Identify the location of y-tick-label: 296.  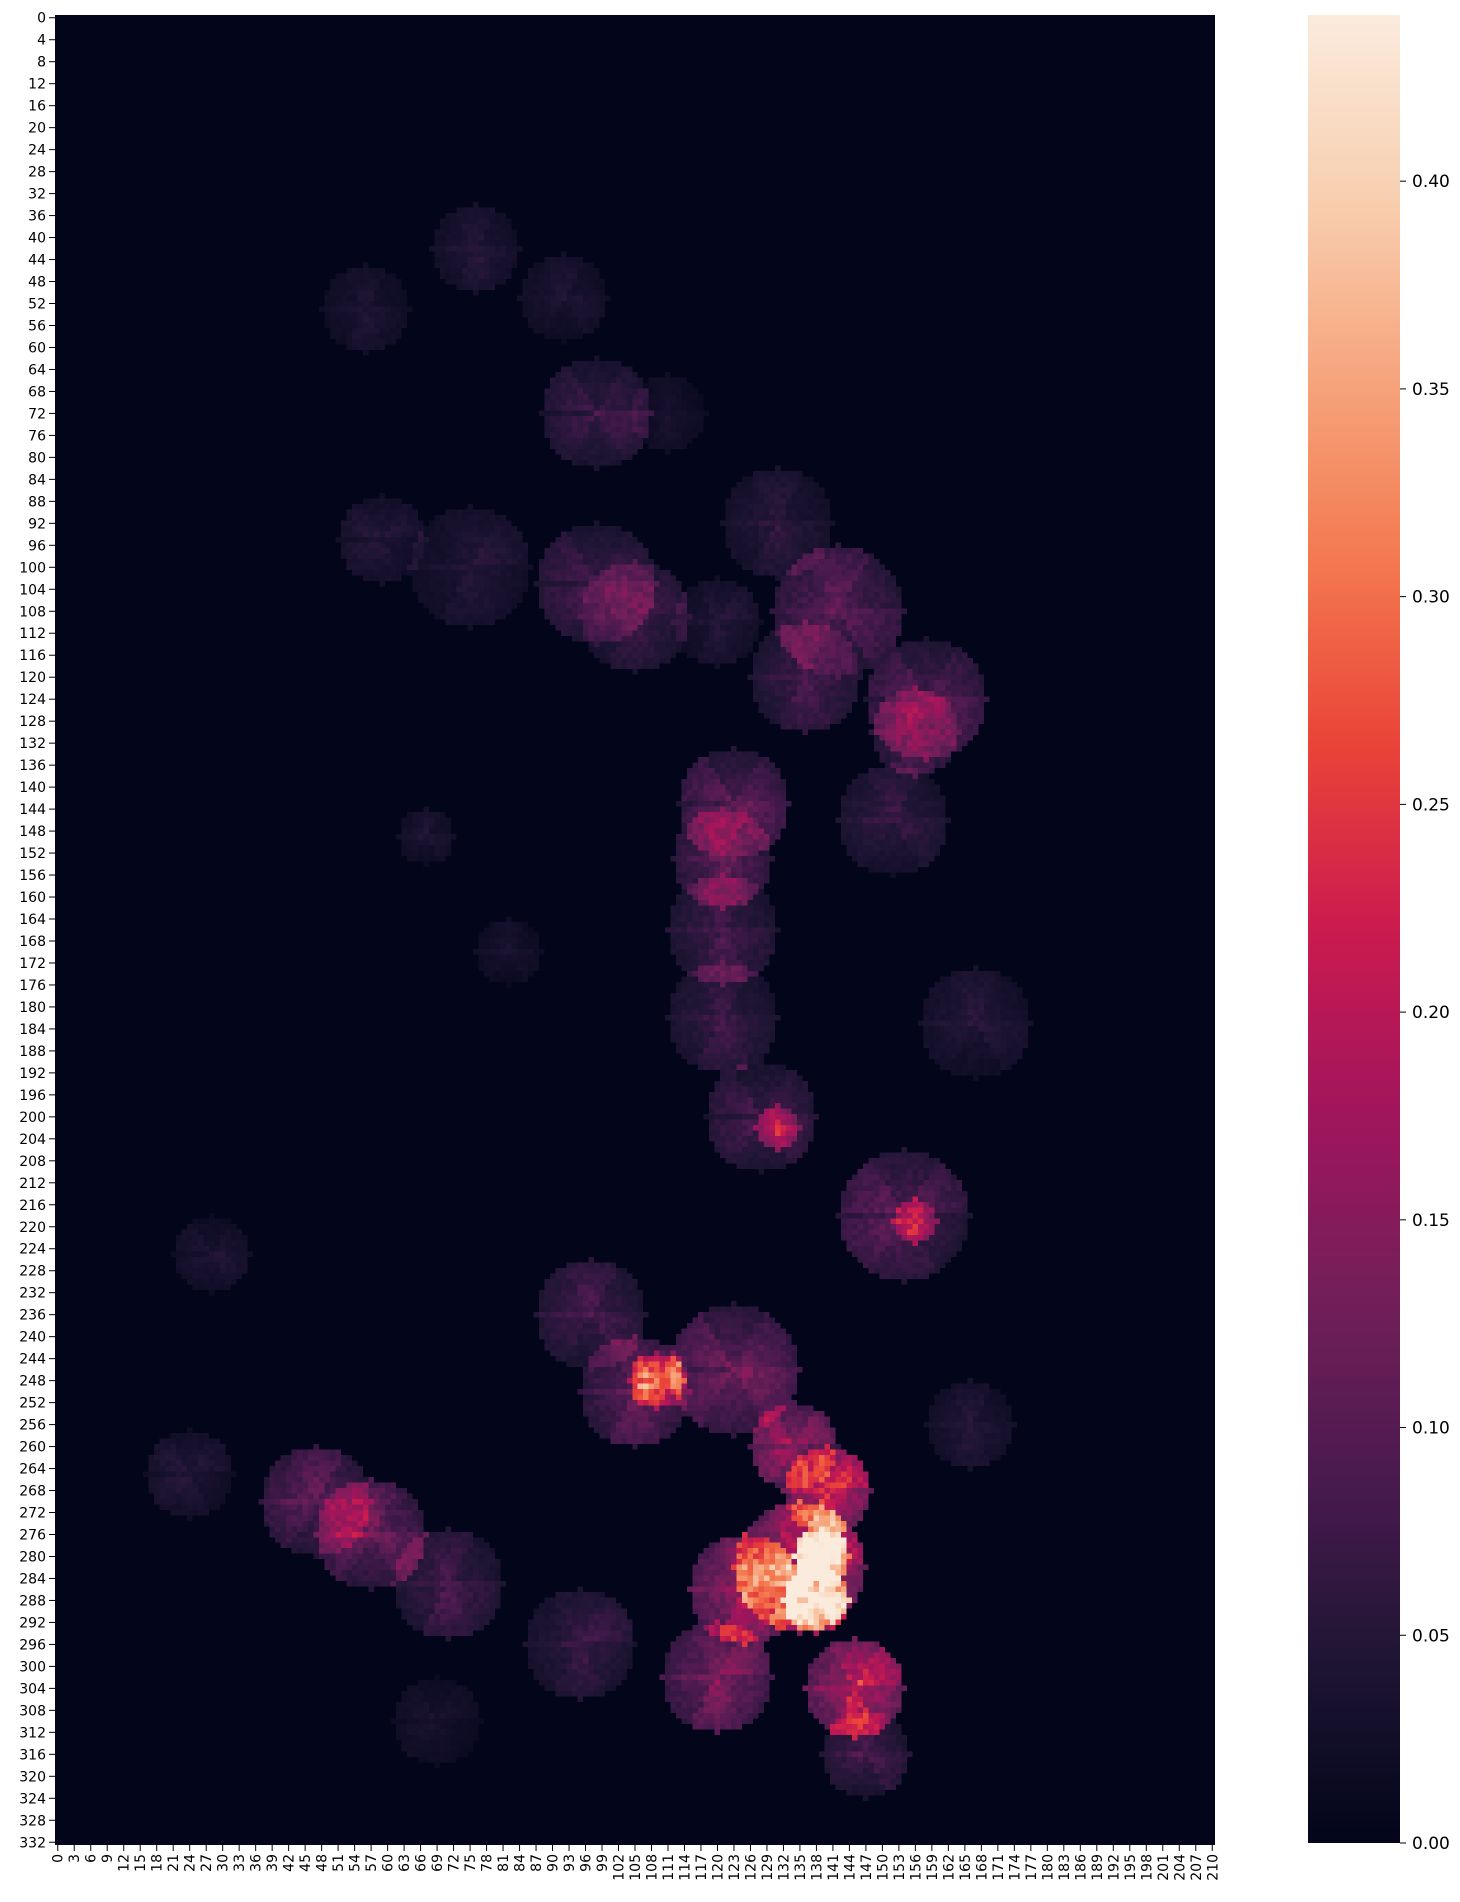
(32, 1645).